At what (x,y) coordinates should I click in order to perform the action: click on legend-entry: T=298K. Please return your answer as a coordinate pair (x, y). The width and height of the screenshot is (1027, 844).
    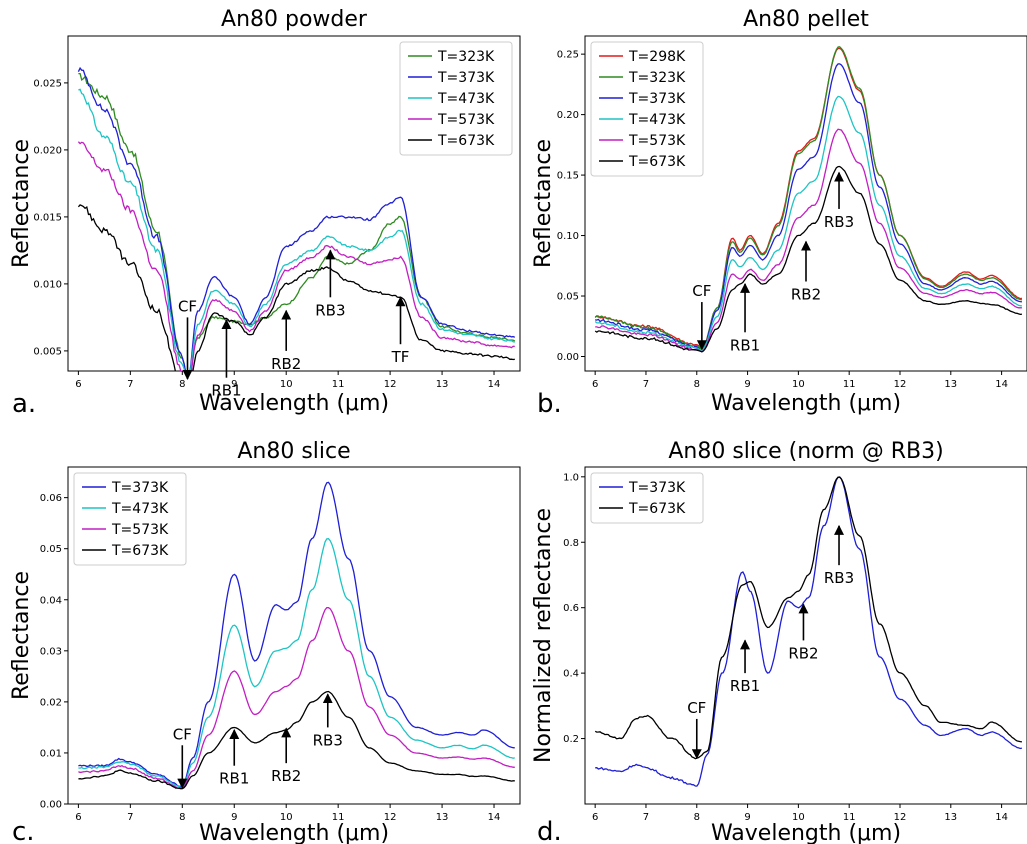
    Looking at the image, I should click on (657, 57).